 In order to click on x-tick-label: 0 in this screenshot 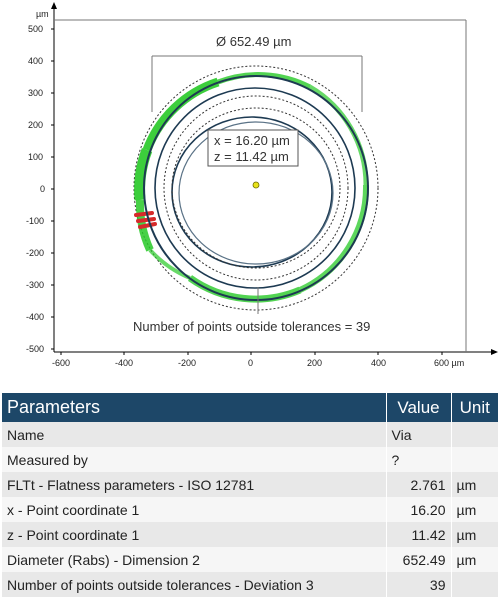, I will do `click(250, 363)`.